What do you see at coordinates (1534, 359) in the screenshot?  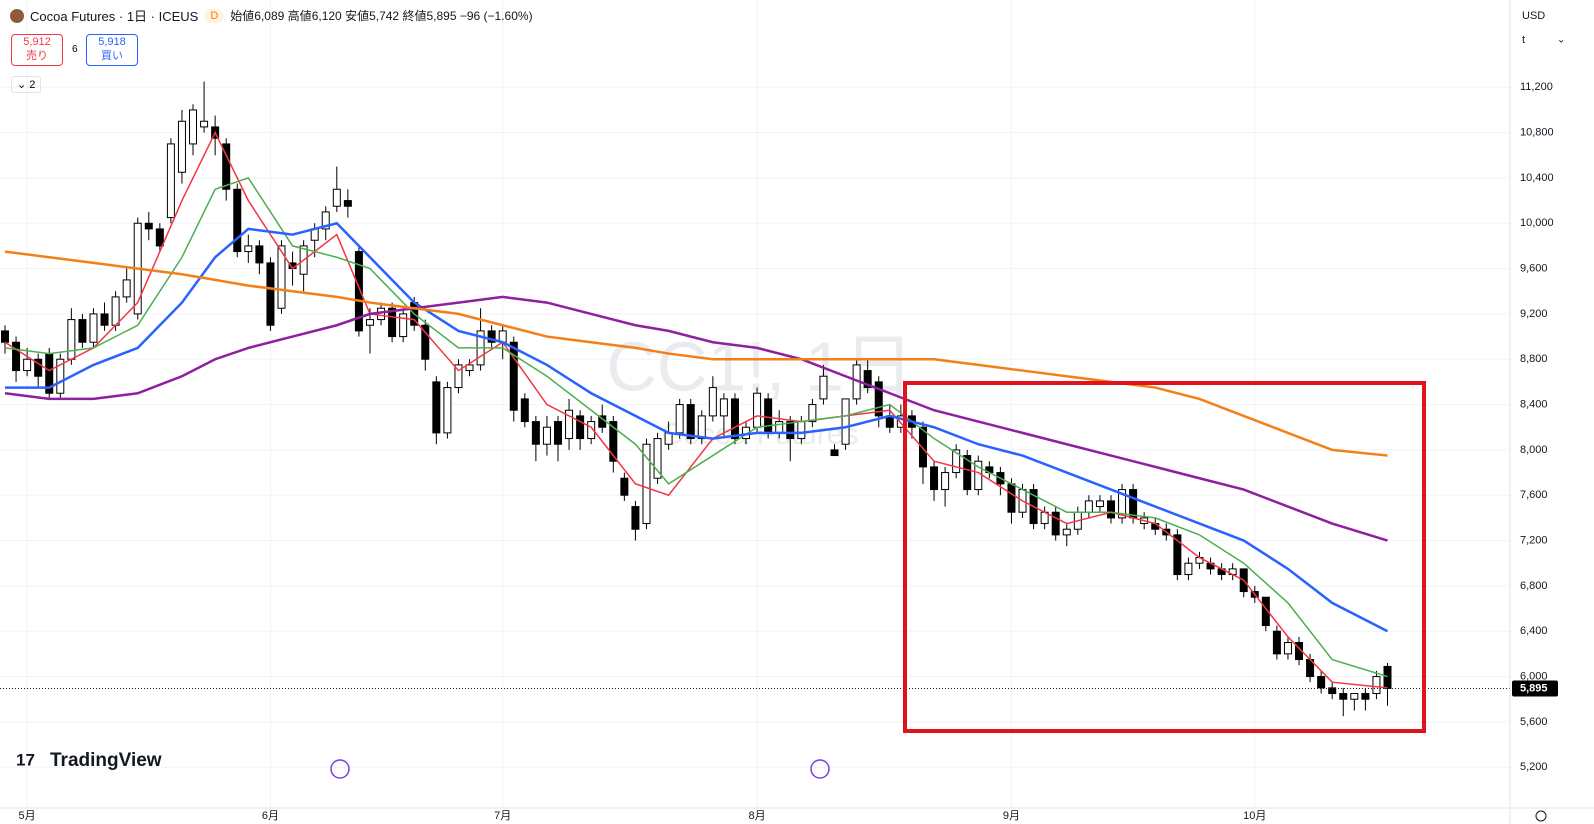 I see `y-tick-label: 8,800` at bounding box center [1534, 359].